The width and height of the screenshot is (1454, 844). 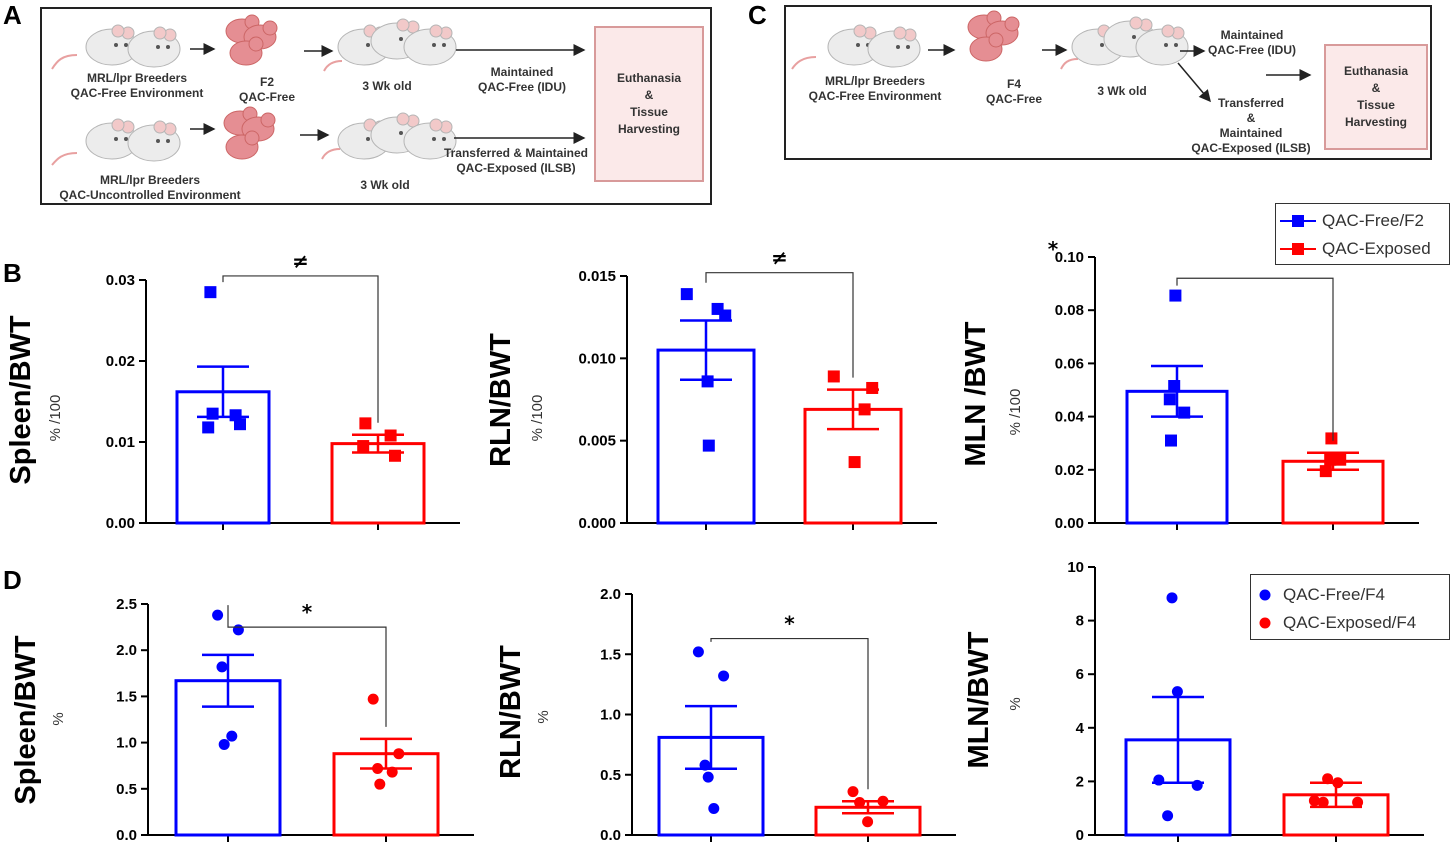 I want to click on significance-bracket, so click(x=779, y=325).